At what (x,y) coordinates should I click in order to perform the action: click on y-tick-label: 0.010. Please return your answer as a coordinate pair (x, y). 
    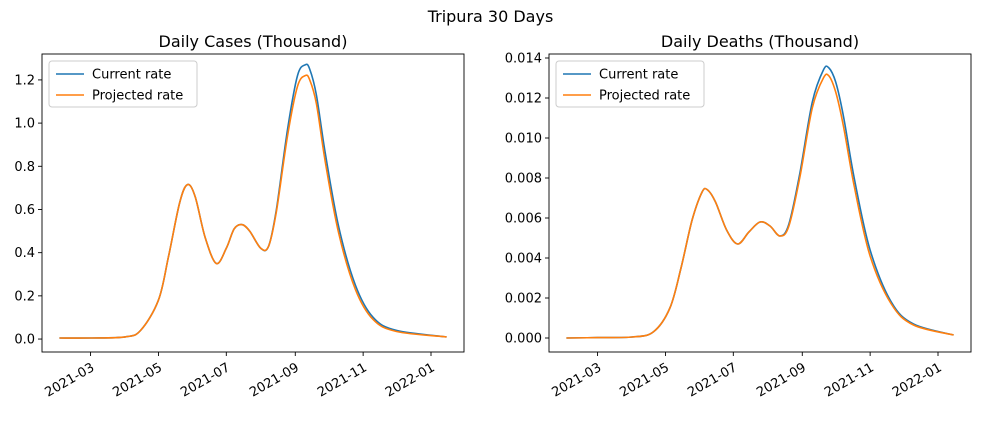
    Looking at the image, I should click on (523, 139).